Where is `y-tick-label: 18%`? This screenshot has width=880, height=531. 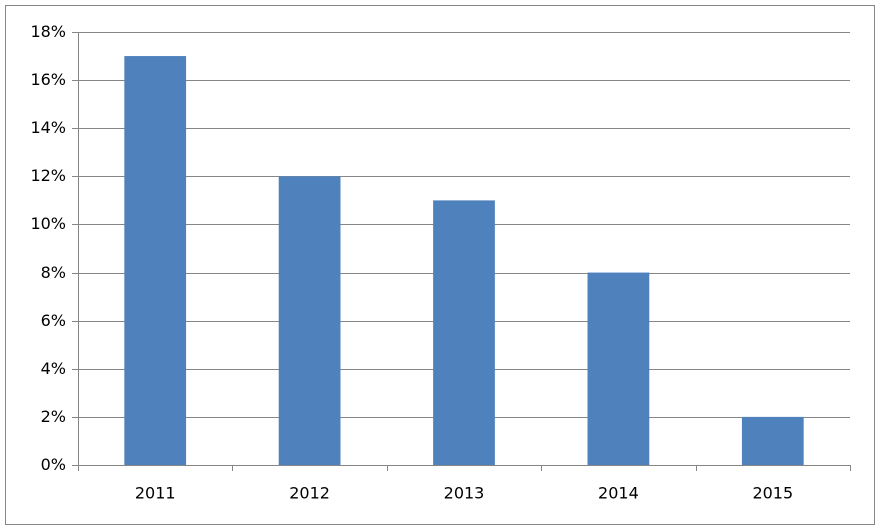 y-tick-label: 18% is located at coordinates (48, 31).